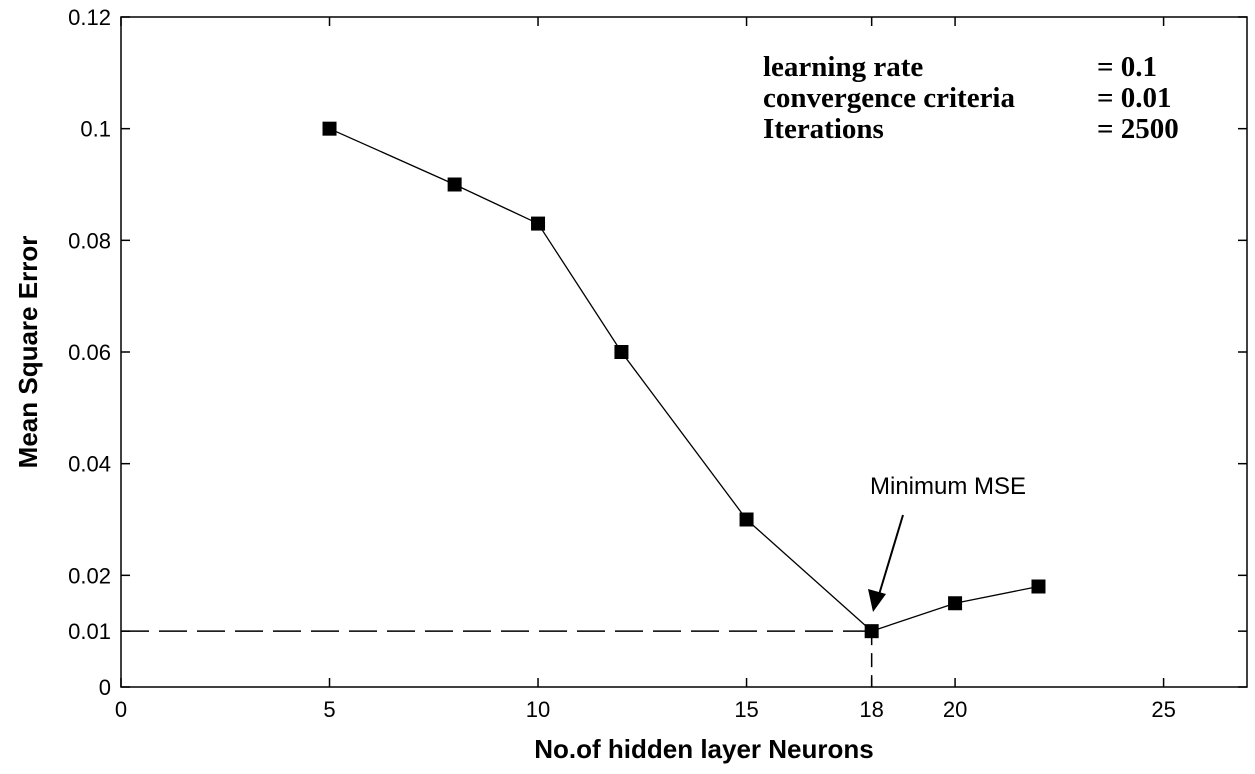 The image size is (1255, 774). What do you see at coordinates (105, 687) in the screenshot?
I see `y-tick-label: 0` at bounding box center [105, 687].